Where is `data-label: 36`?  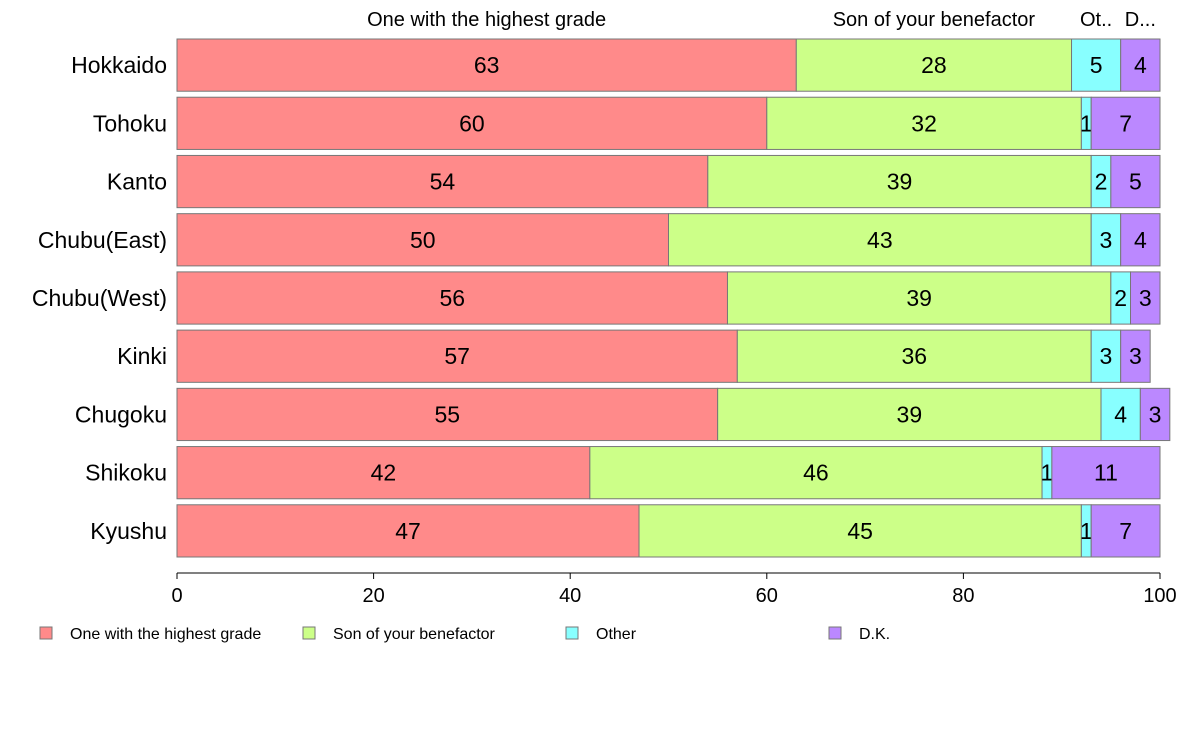 data-label: 36 is located at coordinates (914, 356).